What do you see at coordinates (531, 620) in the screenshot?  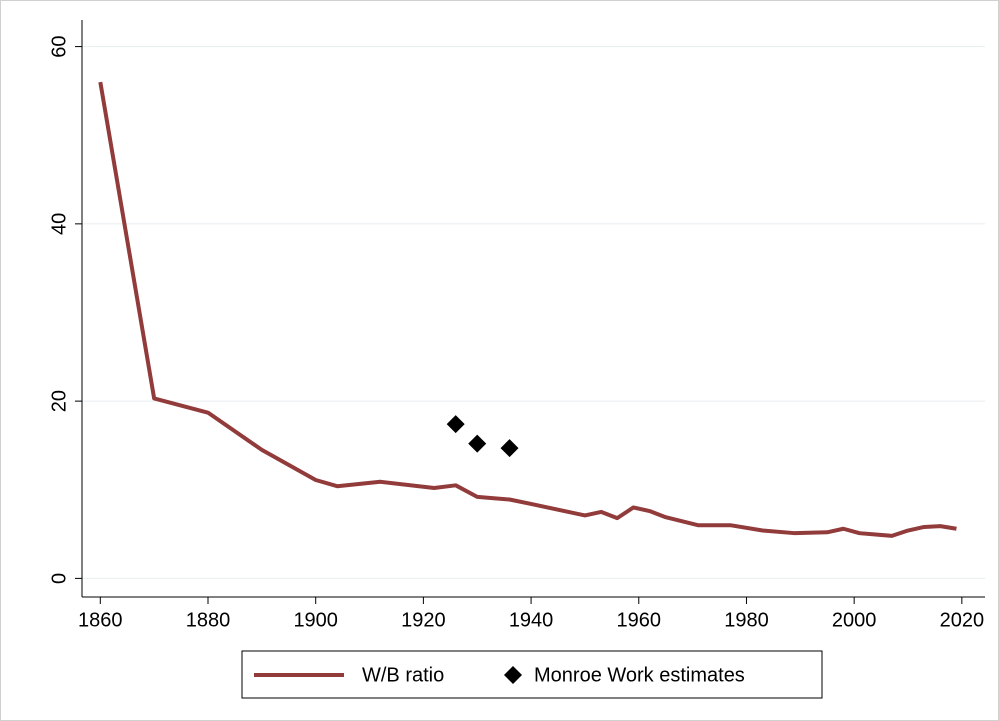 I see `x-tick-label: 1940` at bounding box center [531, 620].